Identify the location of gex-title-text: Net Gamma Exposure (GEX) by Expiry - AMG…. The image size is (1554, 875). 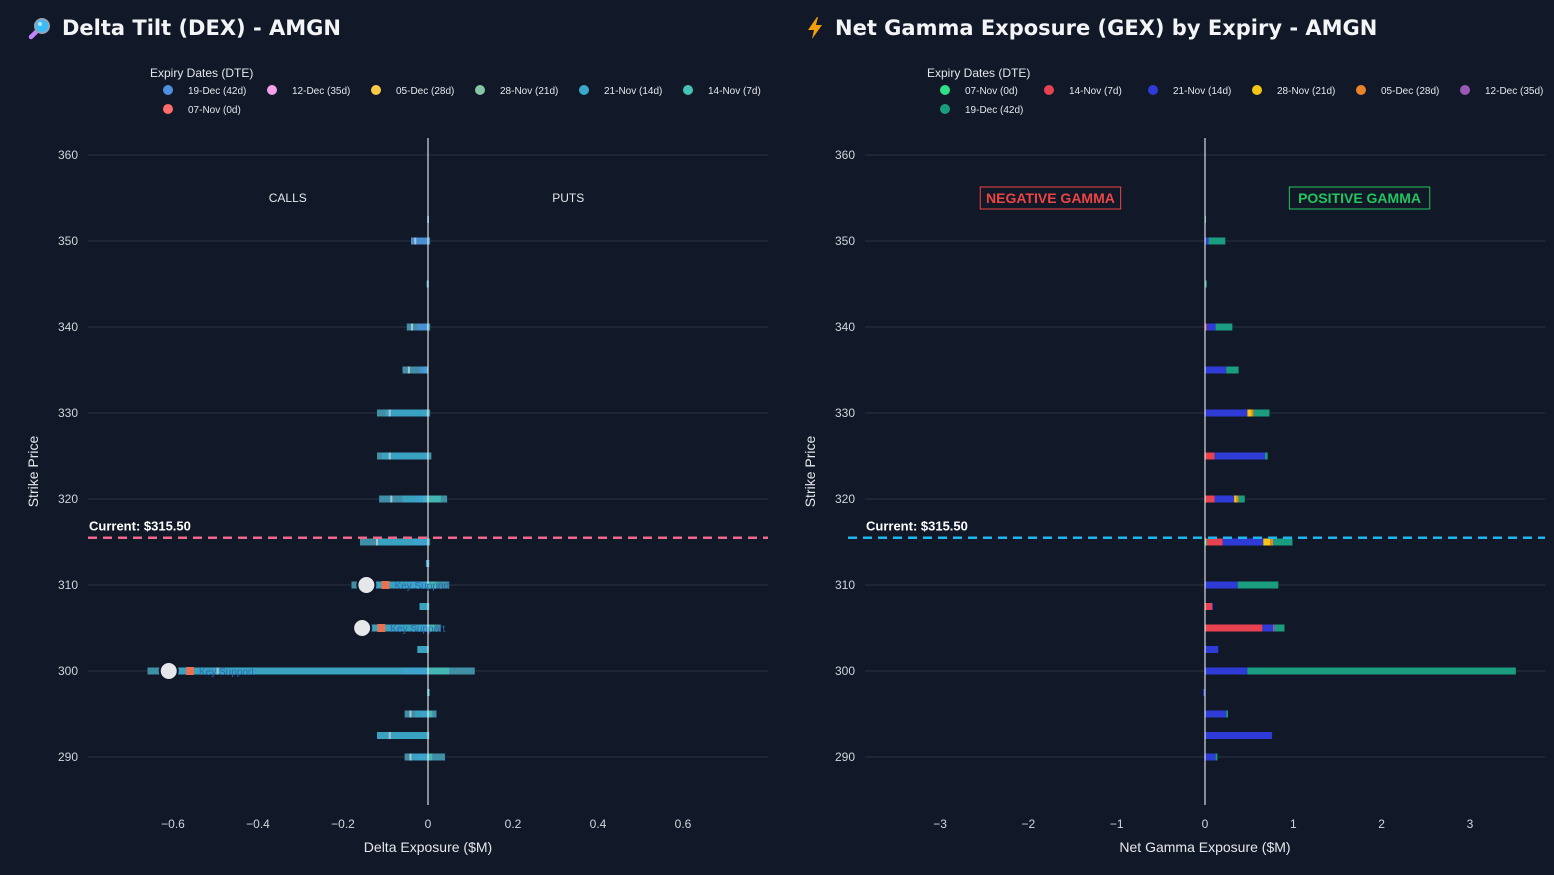
(1106, 28).